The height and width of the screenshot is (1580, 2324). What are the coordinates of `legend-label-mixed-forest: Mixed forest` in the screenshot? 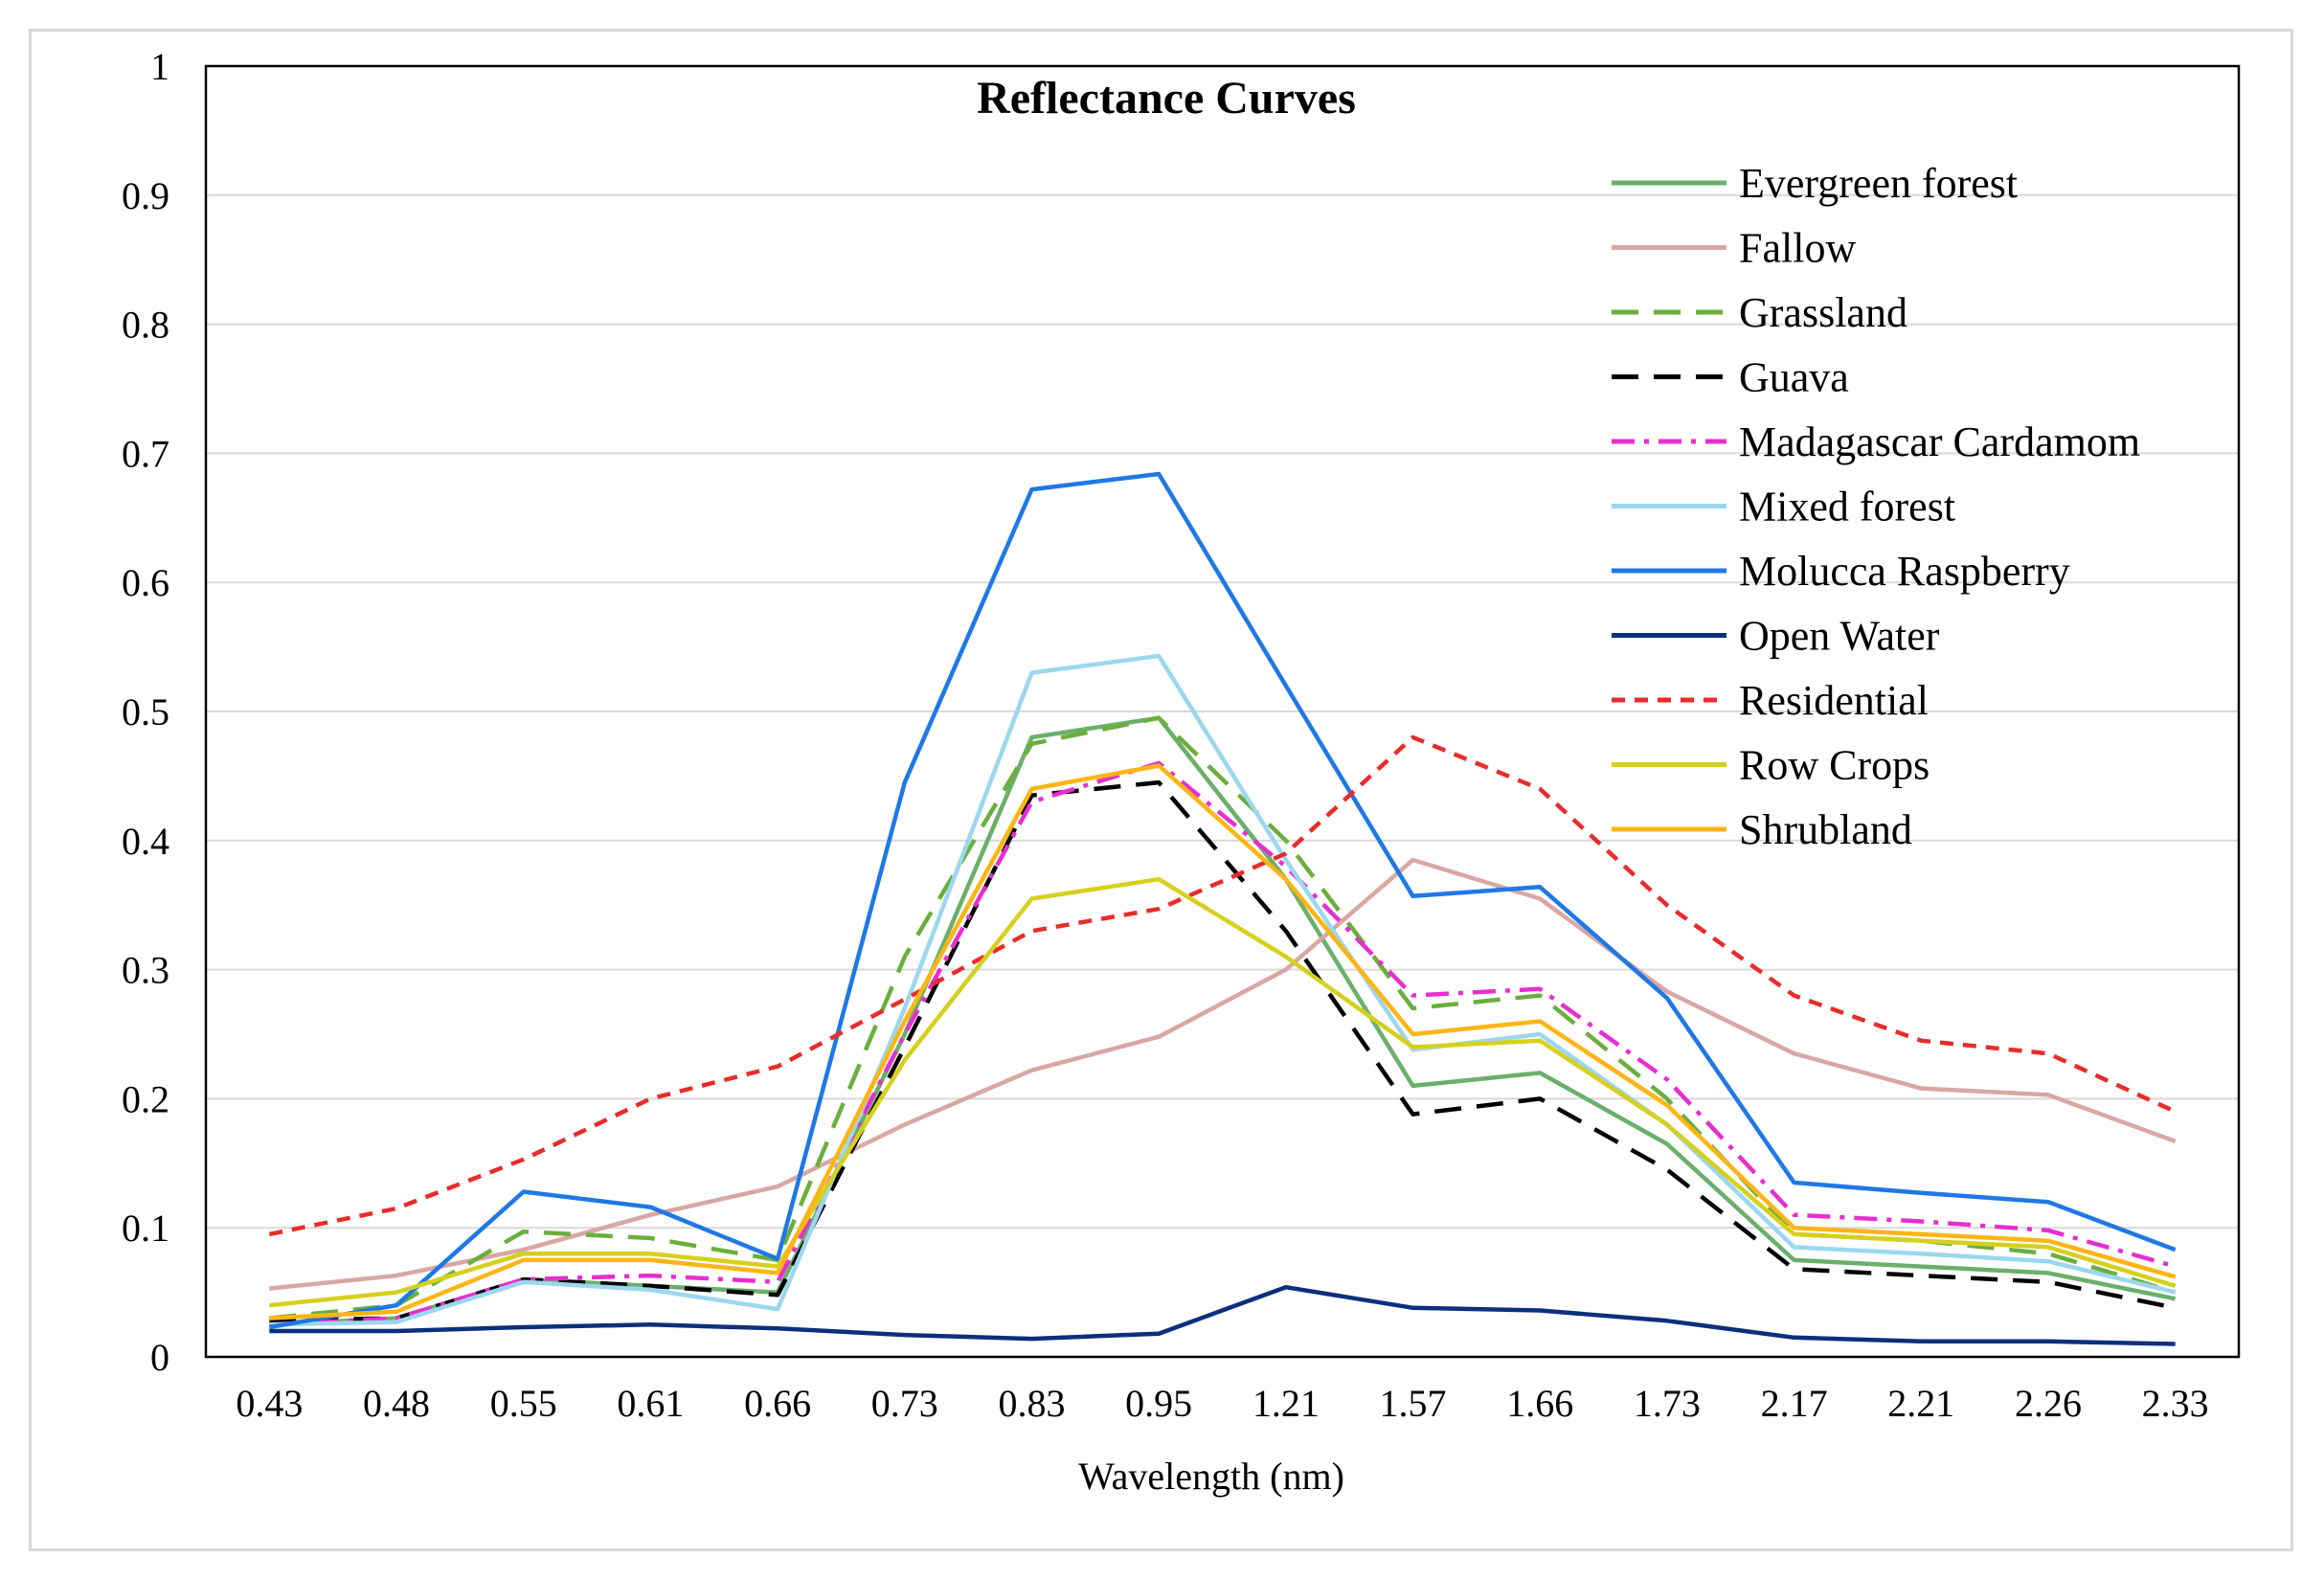 It's located at (1847, 507).